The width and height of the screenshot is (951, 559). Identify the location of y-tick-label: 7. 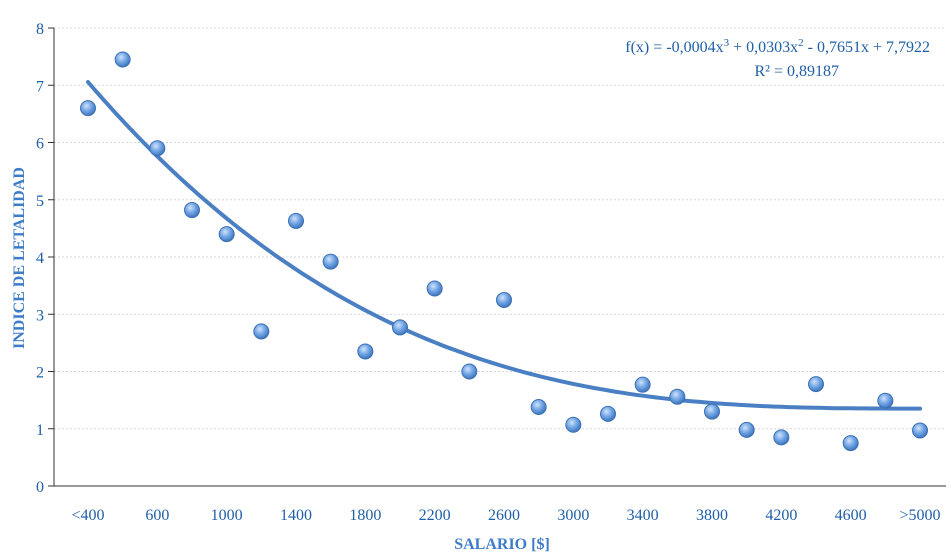
(40, 86).